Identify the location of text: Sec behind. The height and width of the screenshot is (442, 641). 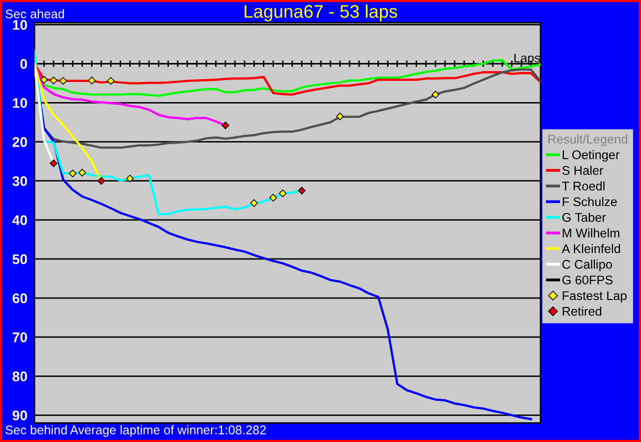
(36, 429).